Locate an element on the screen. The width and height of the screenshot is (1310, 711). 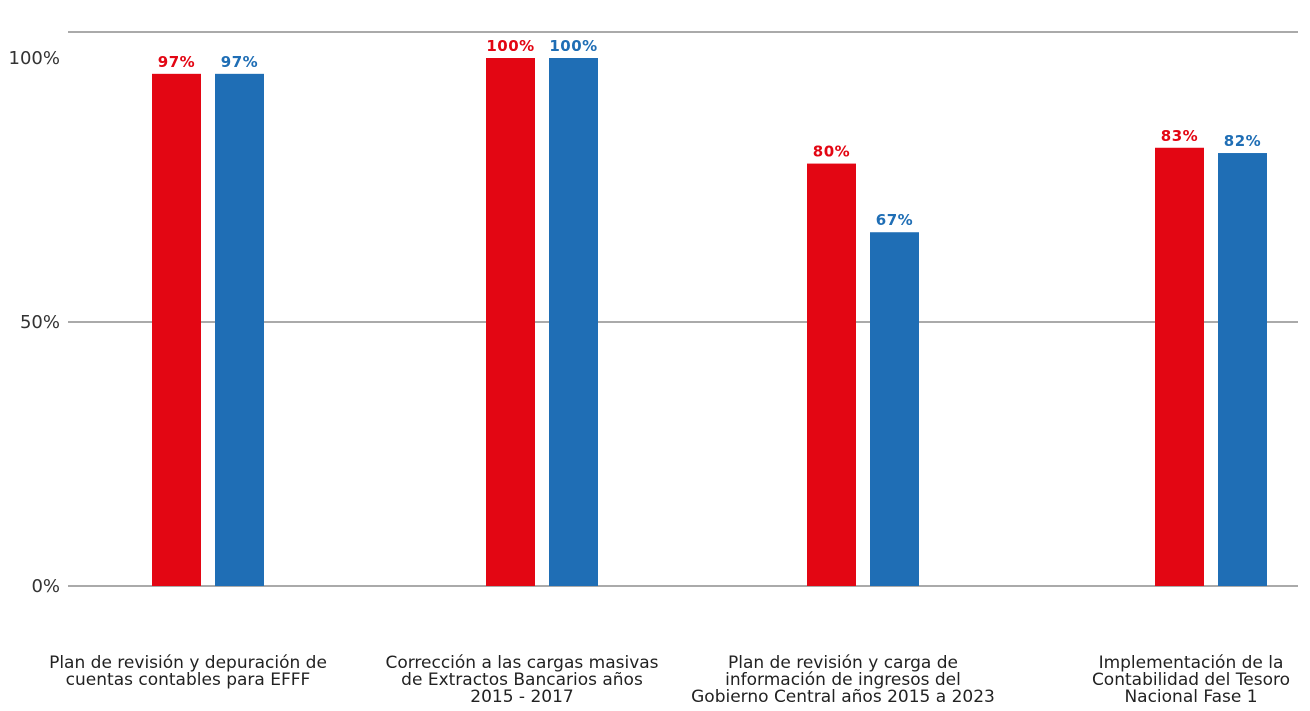
x-category-label: Plan de revisión y depuración de is located at coordinates (188, 663).